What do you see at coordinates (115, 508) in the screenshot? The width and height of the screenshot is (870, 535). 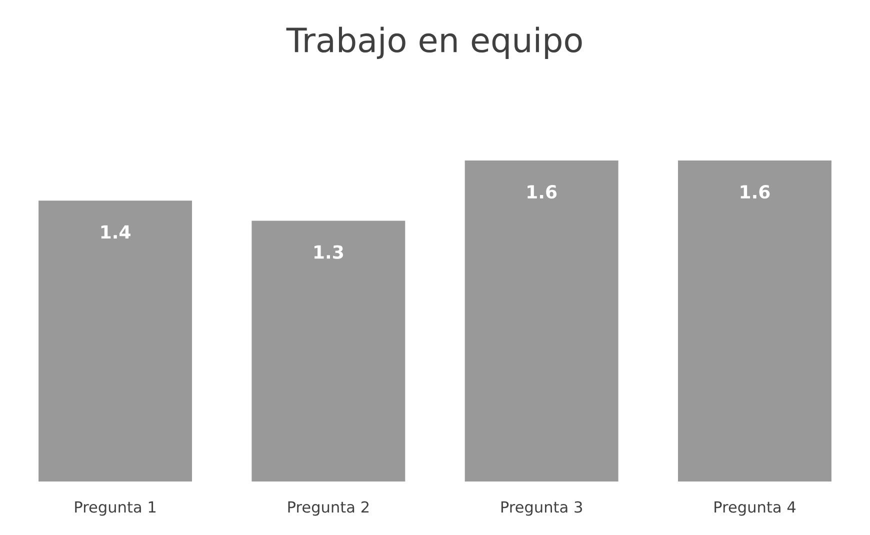 I see `x-tick-label: Pregunta 1` at bounding box center [115, 508].